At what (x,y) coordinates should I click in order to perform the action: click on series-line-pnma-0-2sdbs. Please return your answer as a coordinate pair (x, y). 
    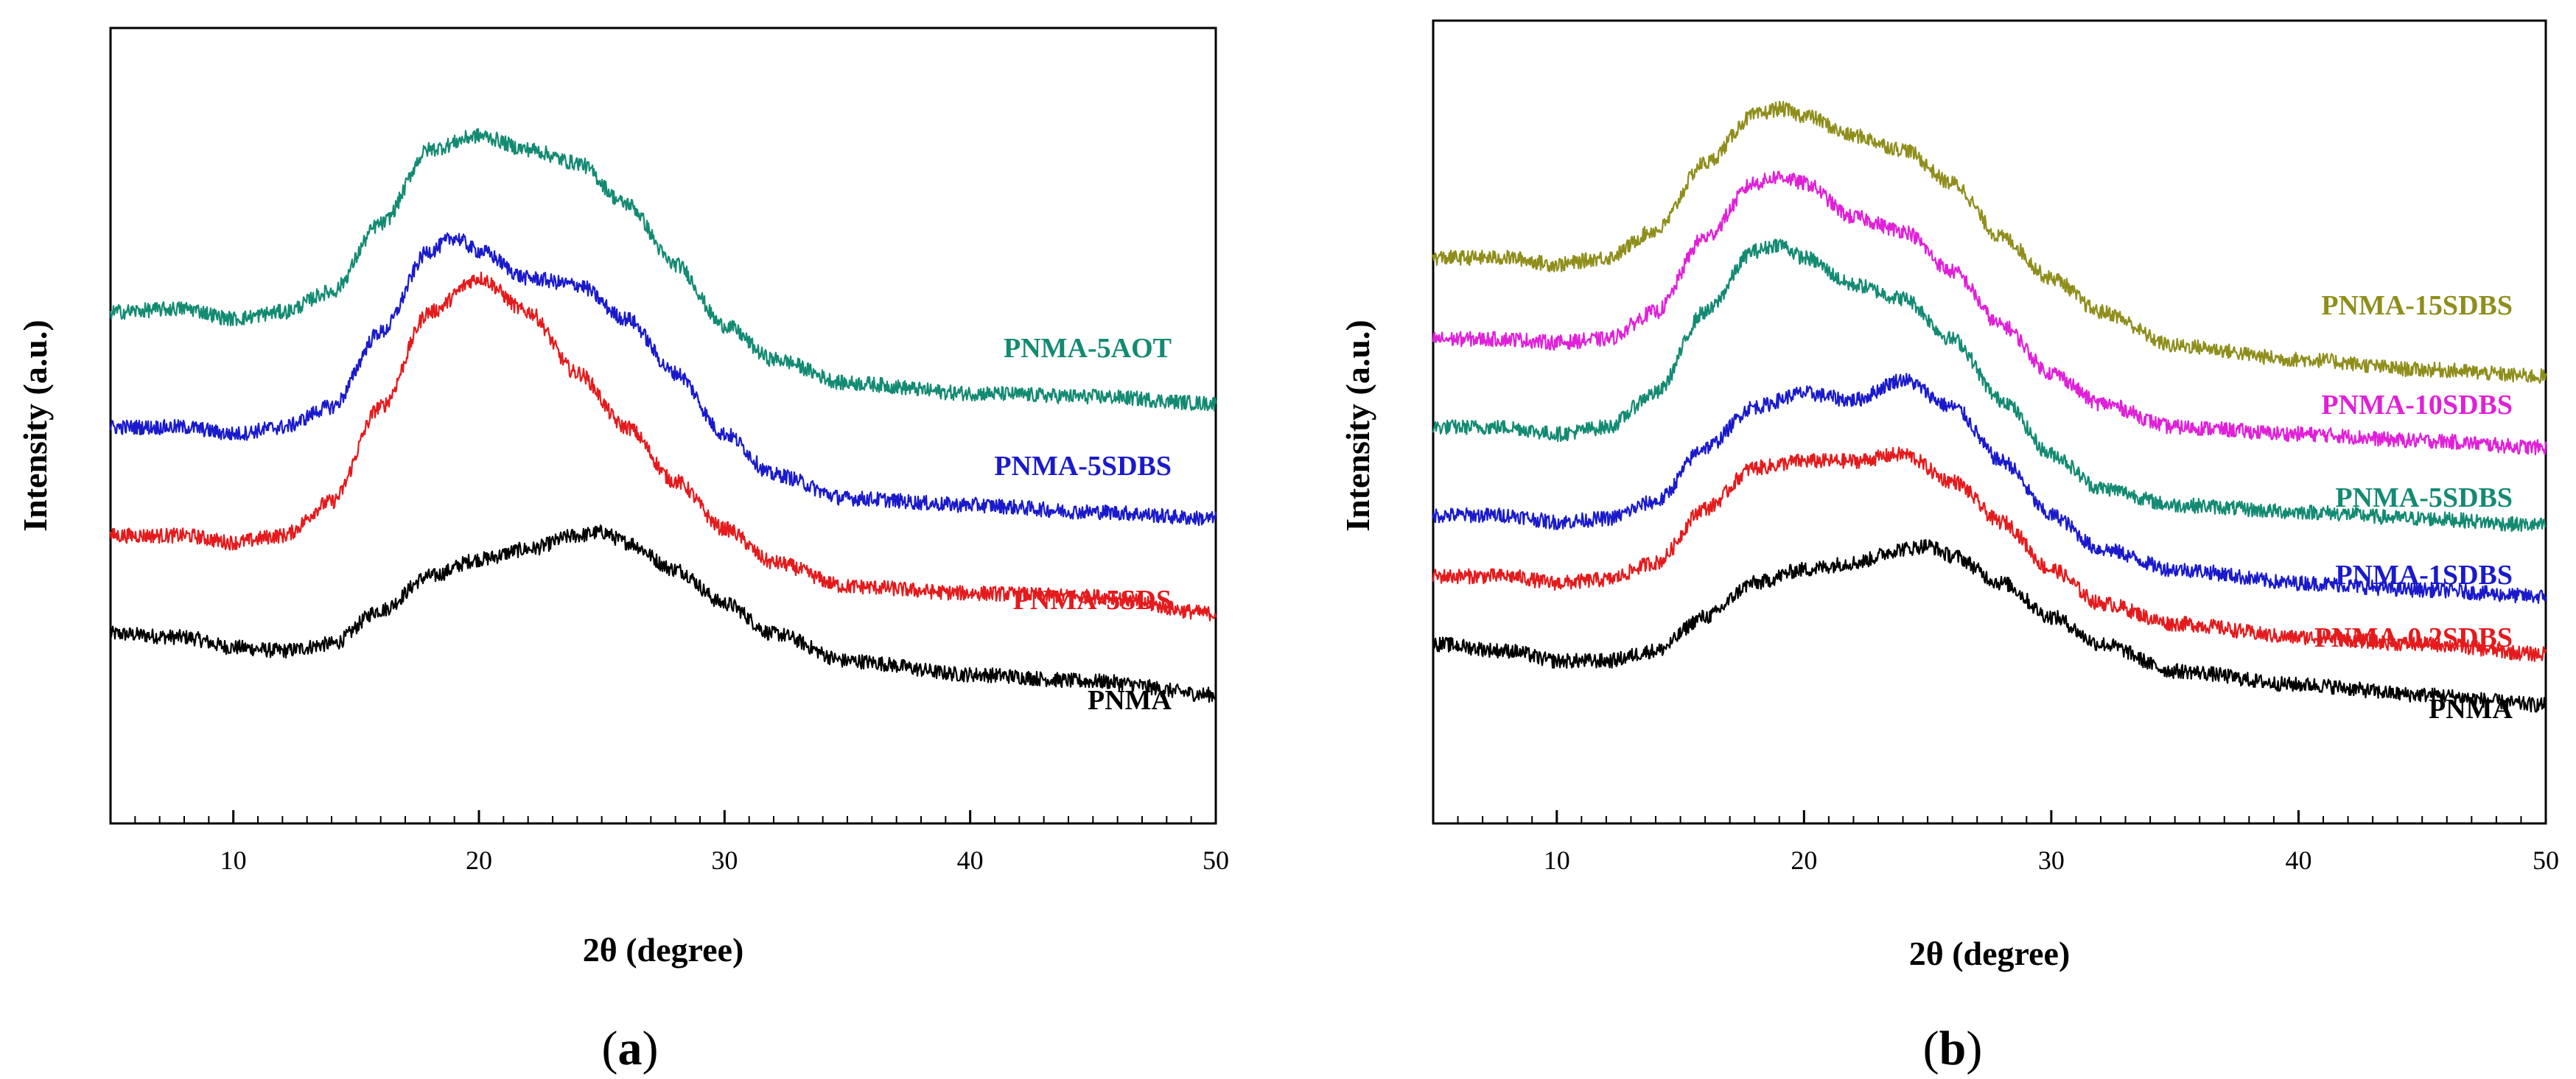
    Looking at the image, I should click on (1989, 554).